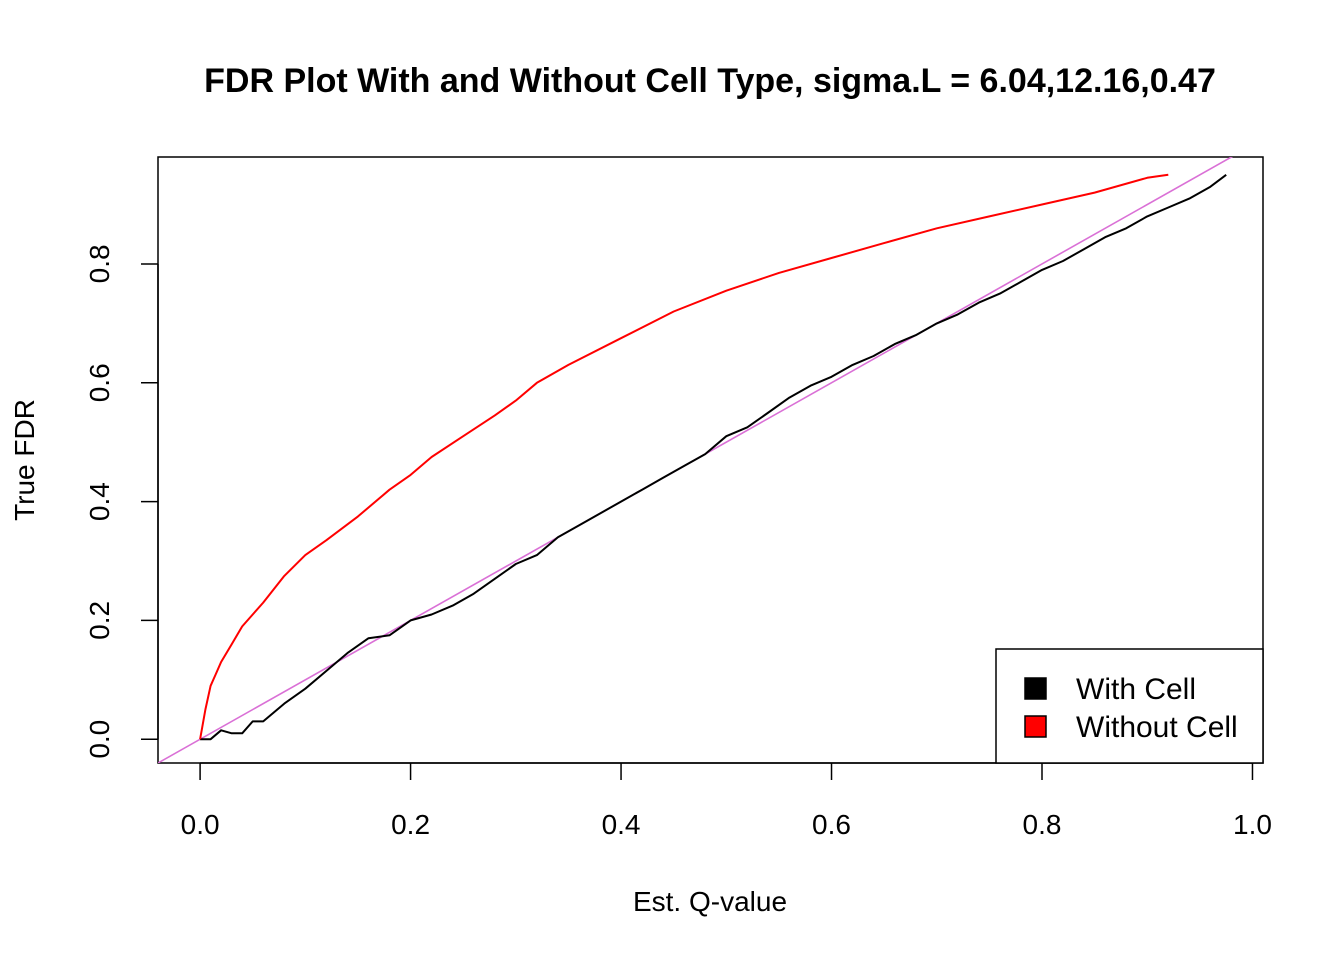 This screenshot has width=1344, height=965. Describe the element at coordinates (726, 801) in the screenshot. I see `x-axis: 0.0 0.2 0.4 0.6 0.8 1.0` at that location.